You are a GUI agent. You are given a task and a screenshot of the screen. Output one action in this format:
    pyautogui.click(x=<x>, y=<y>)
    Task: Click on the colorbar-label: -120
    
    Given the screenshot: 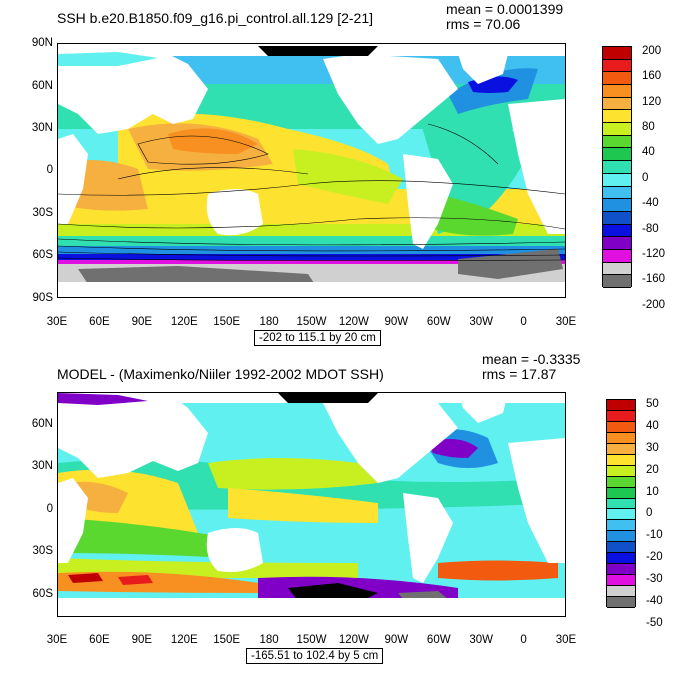 What is the action you would take?
    pyautogui.click(x=654, y=253)
    